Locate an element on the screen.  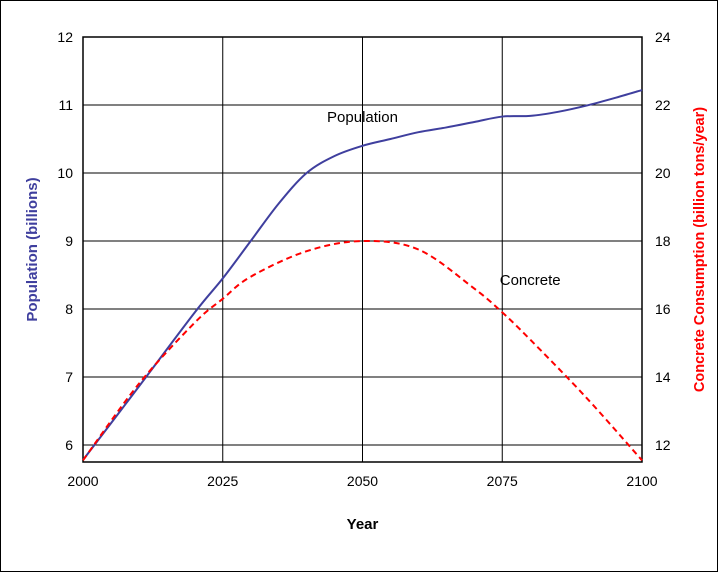
x-tick-label: 2025 is located at coordinates (222, 481).